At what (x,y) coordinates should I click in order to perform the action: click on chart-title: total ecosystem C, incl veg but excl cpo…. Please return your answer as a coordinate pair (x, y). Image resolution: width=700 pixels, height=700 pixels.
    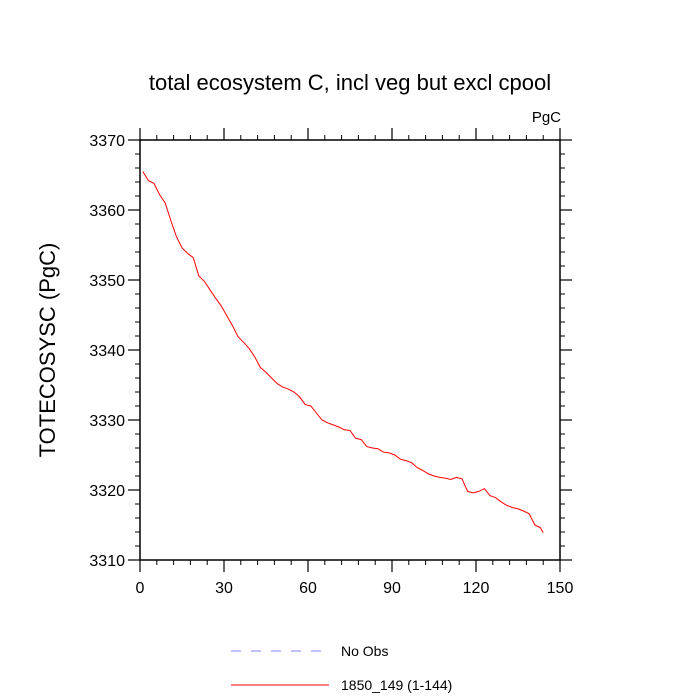
    Looking at the image, I should click on (350, 82).